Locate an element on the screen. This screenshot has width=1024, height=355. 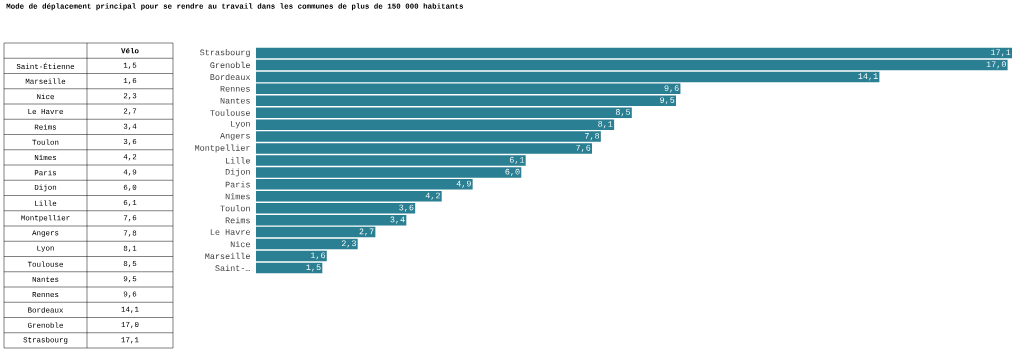
data-label: 2,3 is located at coordinates (348, 244).